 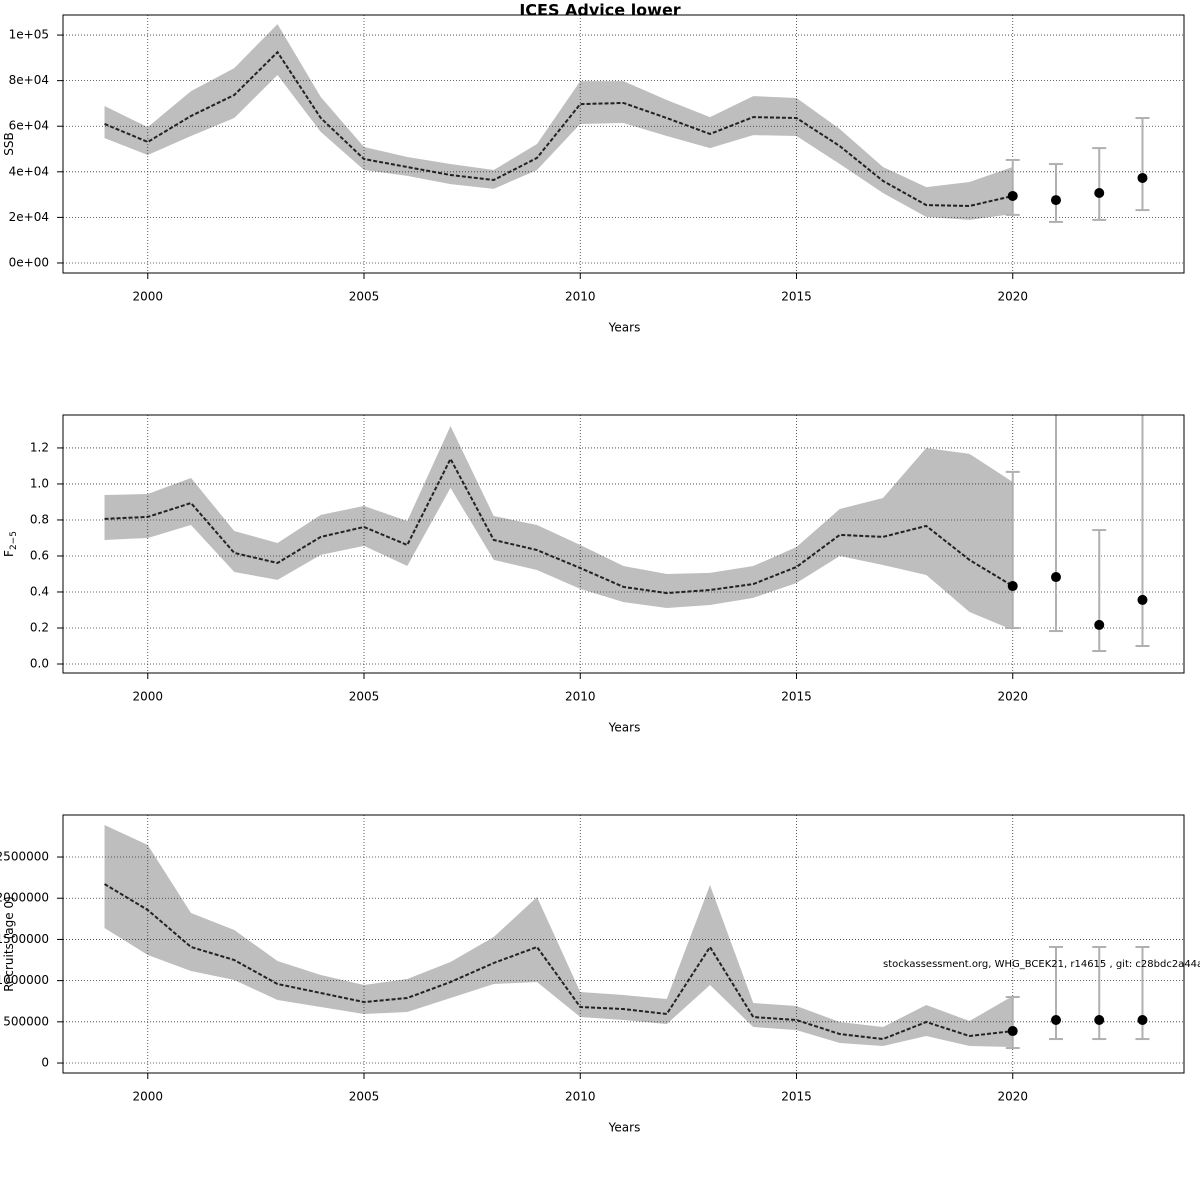 What do you see at coordinates (39, 555) in the screenshot?
I see `y-tick-label: 0.6` at bounding box center [39, 555].